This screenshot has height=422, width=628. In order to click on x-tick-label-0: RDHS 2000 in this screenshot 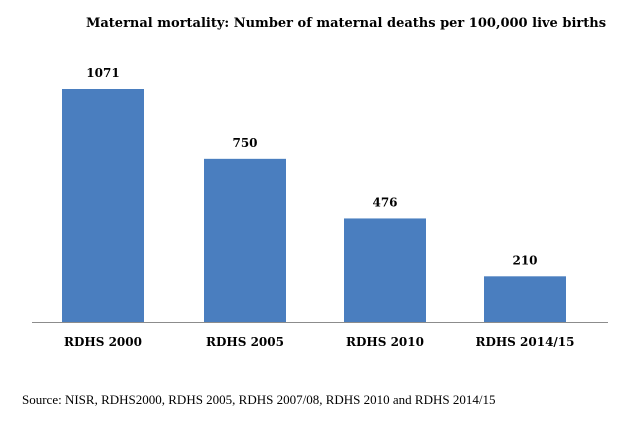, I will do `click(103, 342)`.